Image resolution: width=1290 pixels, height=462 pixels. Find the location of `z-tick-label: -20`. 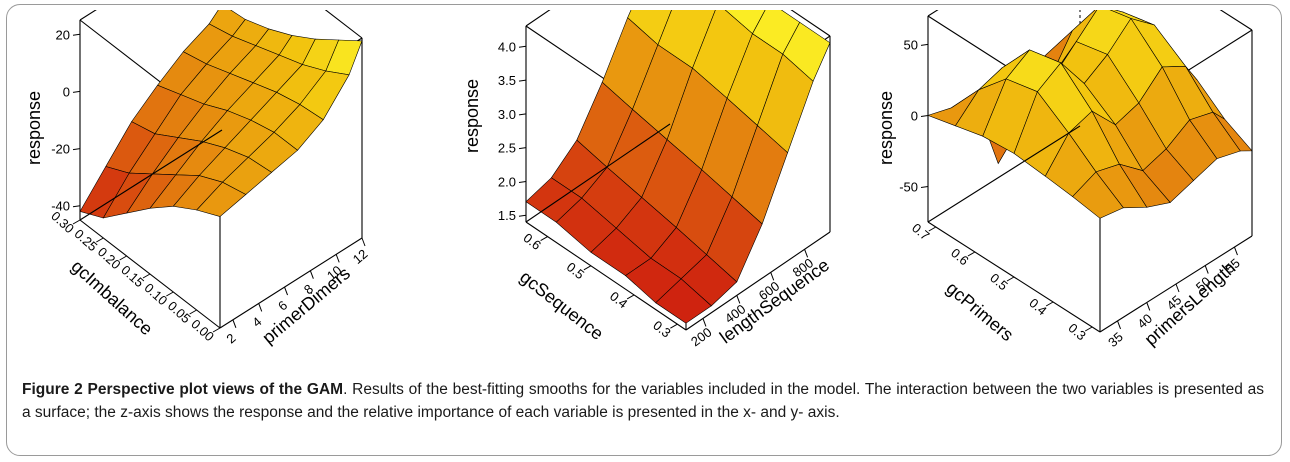

z-tick-label: -20 is located at coordinates (60, 149).